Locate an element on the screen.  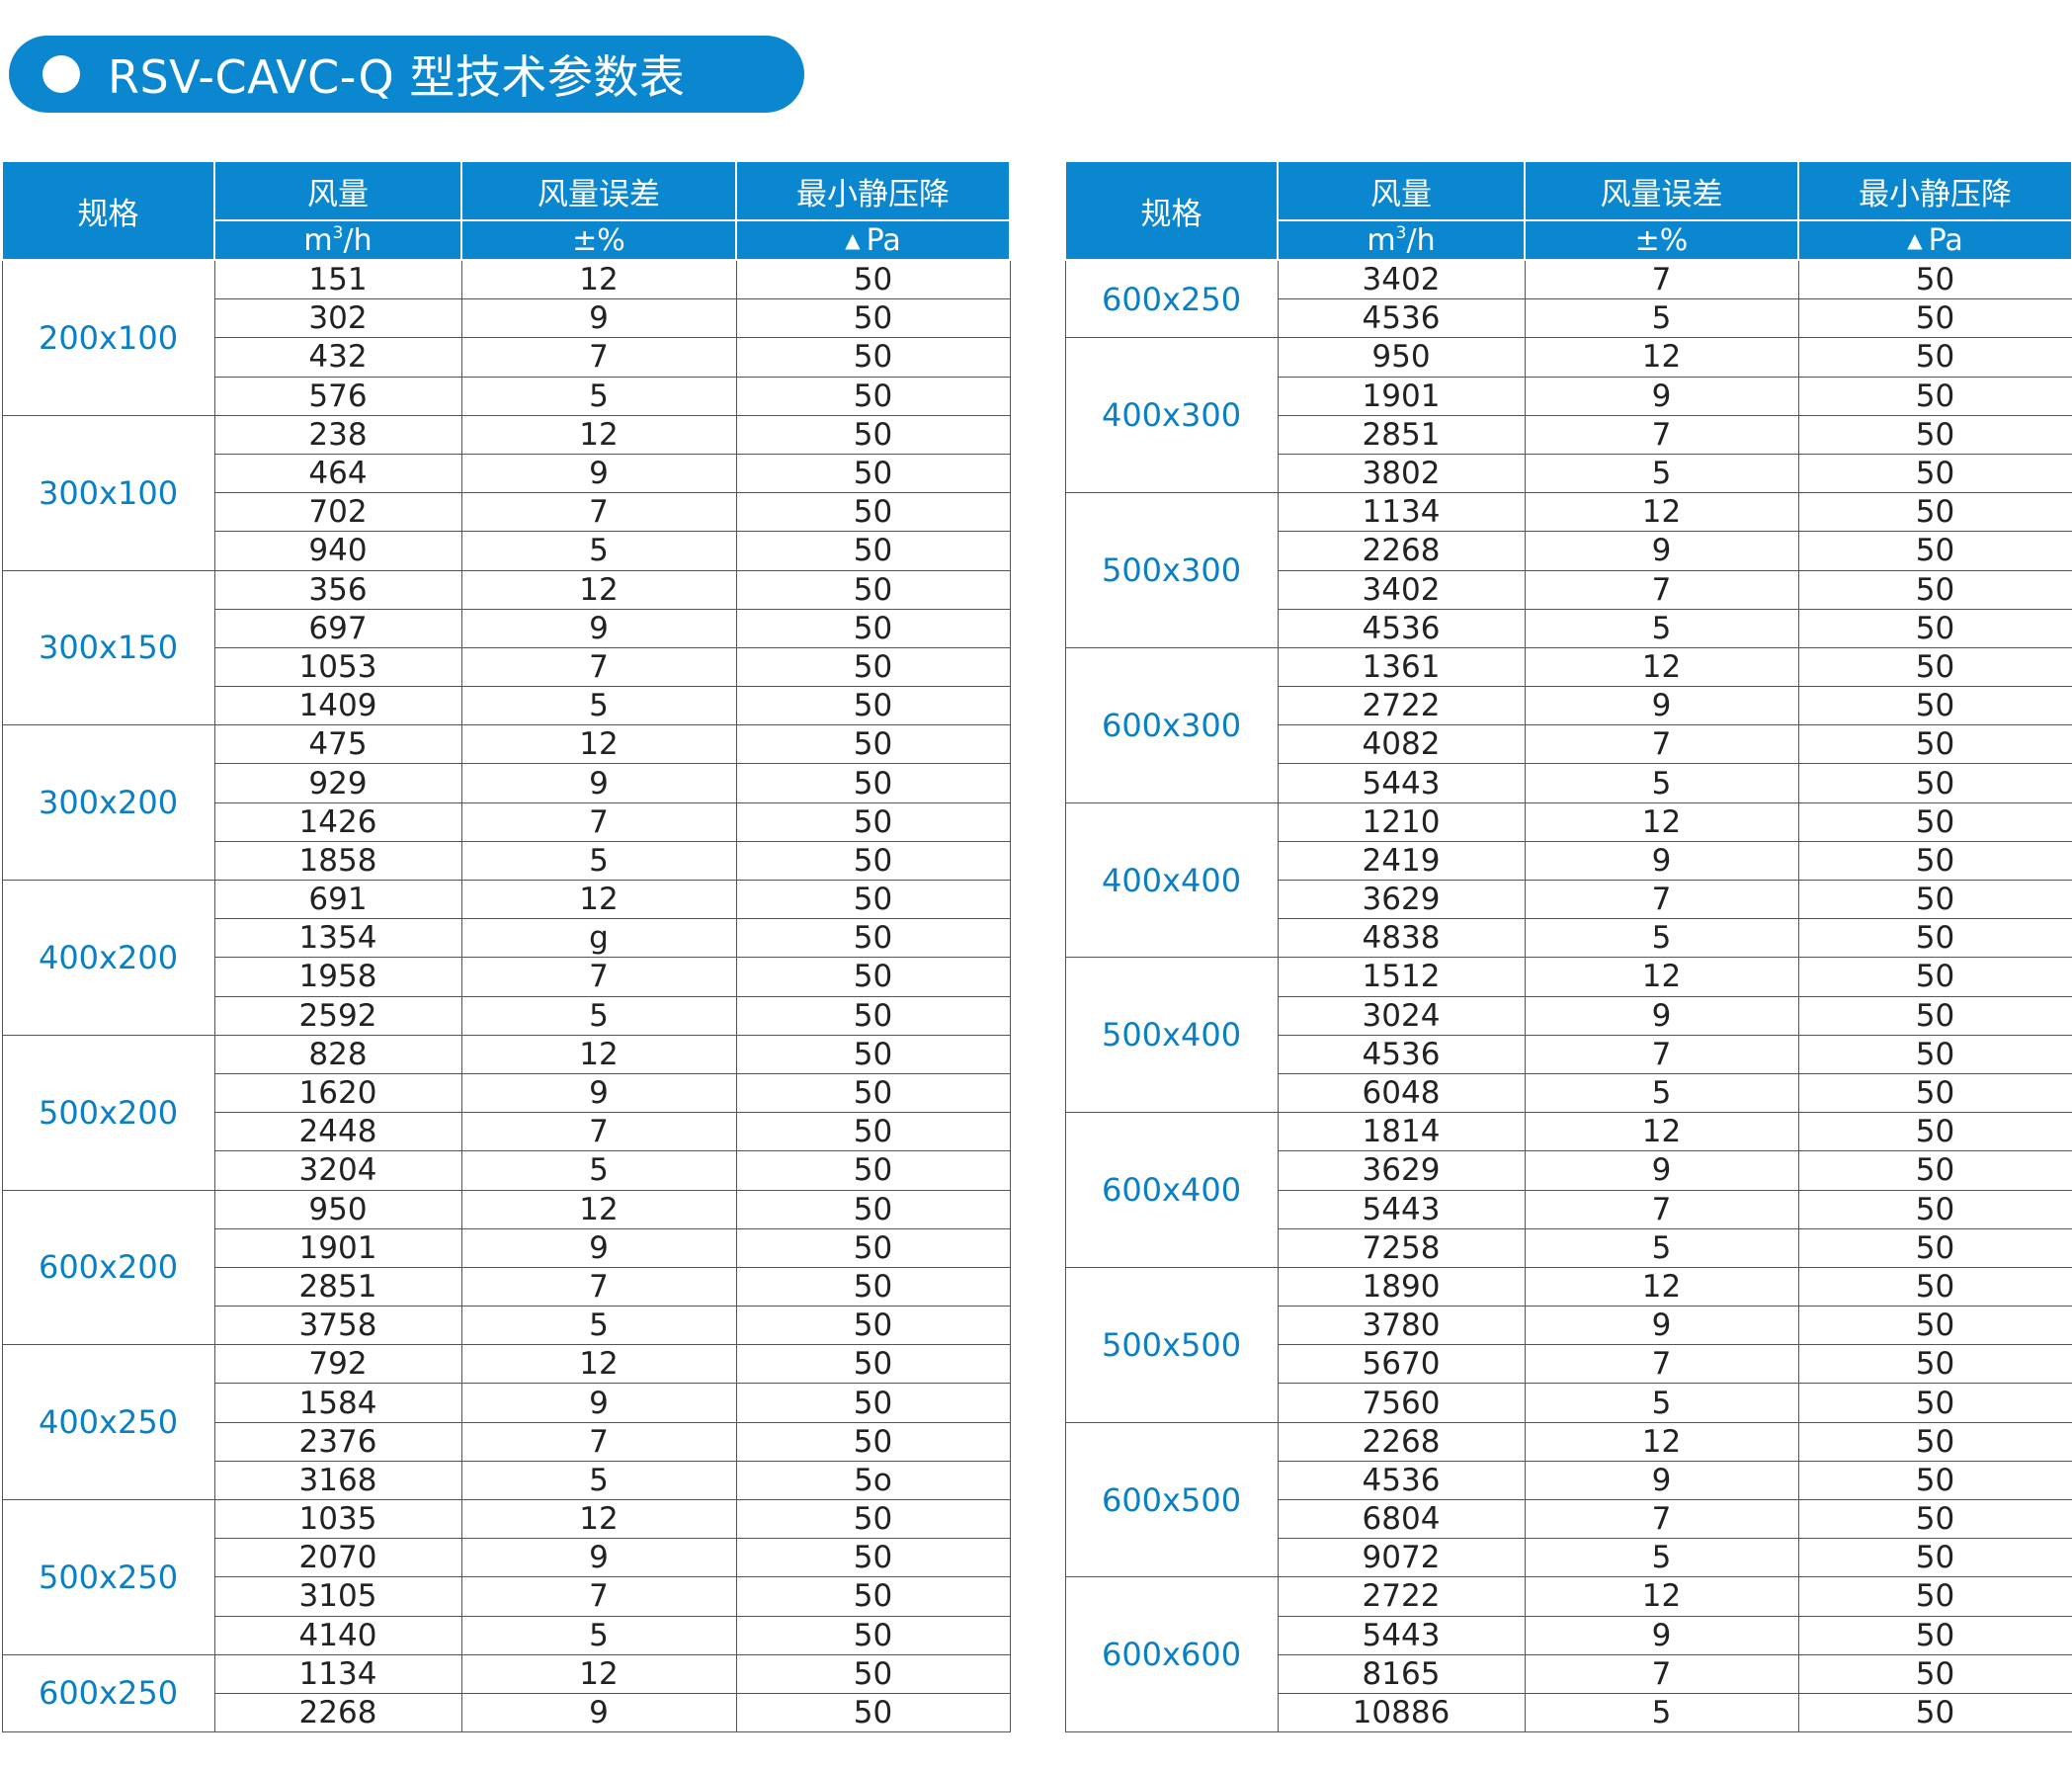
header-pressure-unit: ▲ Pa is located at coordinates (873, 240).